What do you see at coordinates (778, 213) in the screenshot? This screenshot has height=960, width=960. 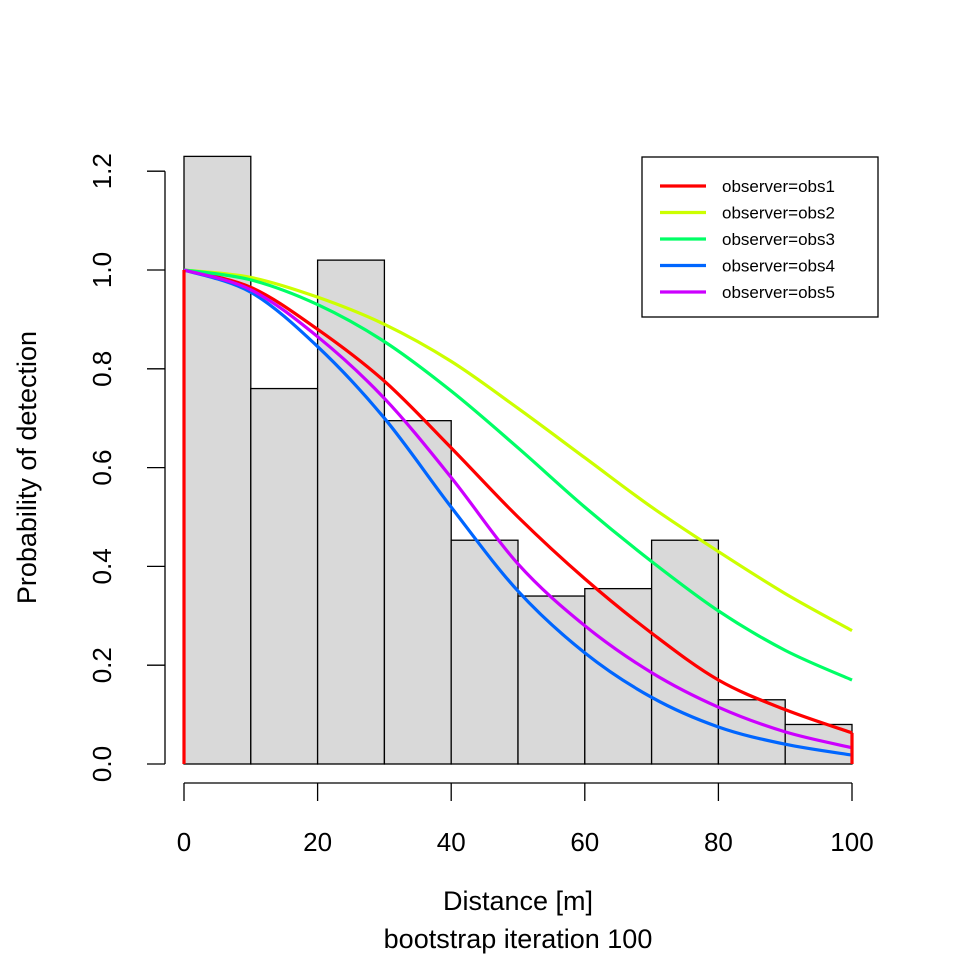 I see `legend-label: observer=obs2` at bounding box center [778, 213].